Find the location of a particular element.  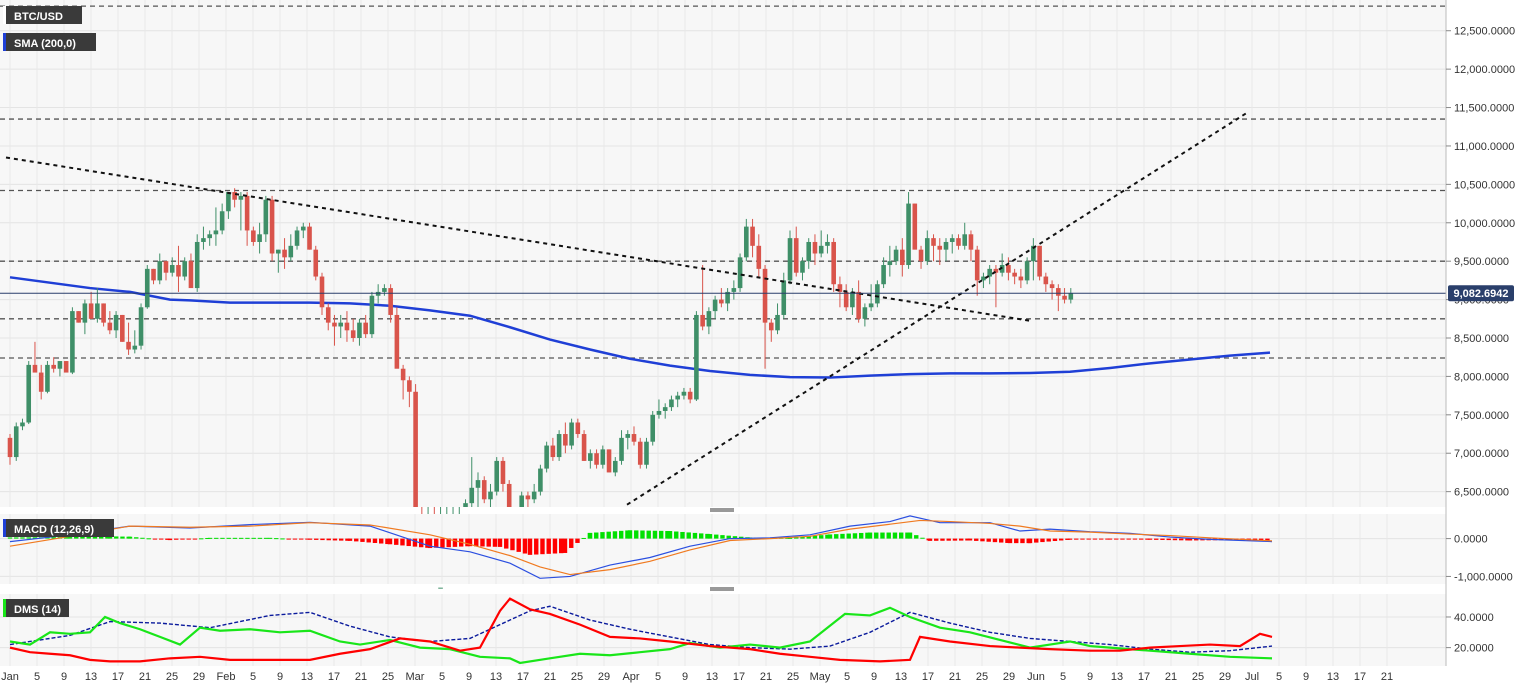

sma-label: SMA (200,0) is located at coordinates (45, 44).